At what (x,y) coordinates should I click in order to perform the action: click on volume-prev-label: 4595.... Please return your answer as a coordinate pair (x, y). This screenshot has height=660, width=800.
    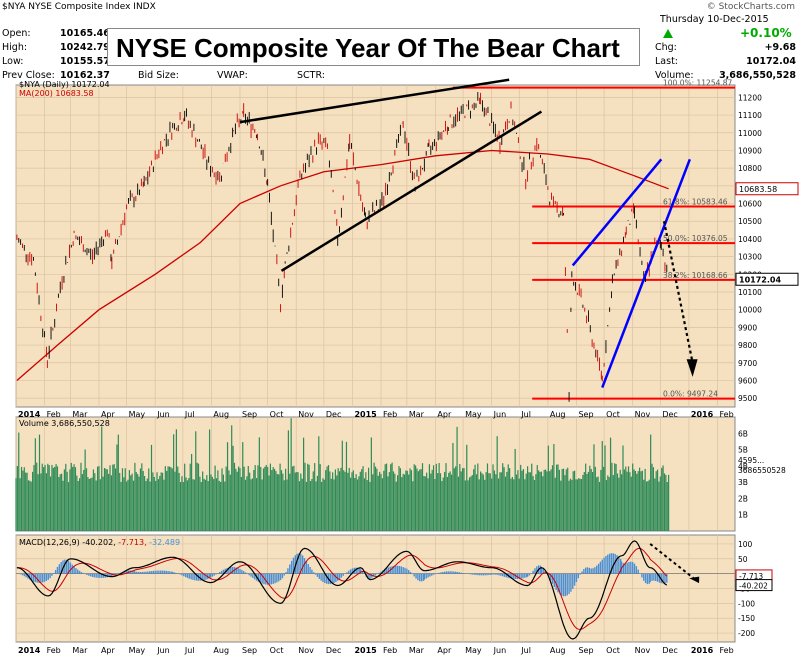
    Looking at the image, I should click on (751, 460).